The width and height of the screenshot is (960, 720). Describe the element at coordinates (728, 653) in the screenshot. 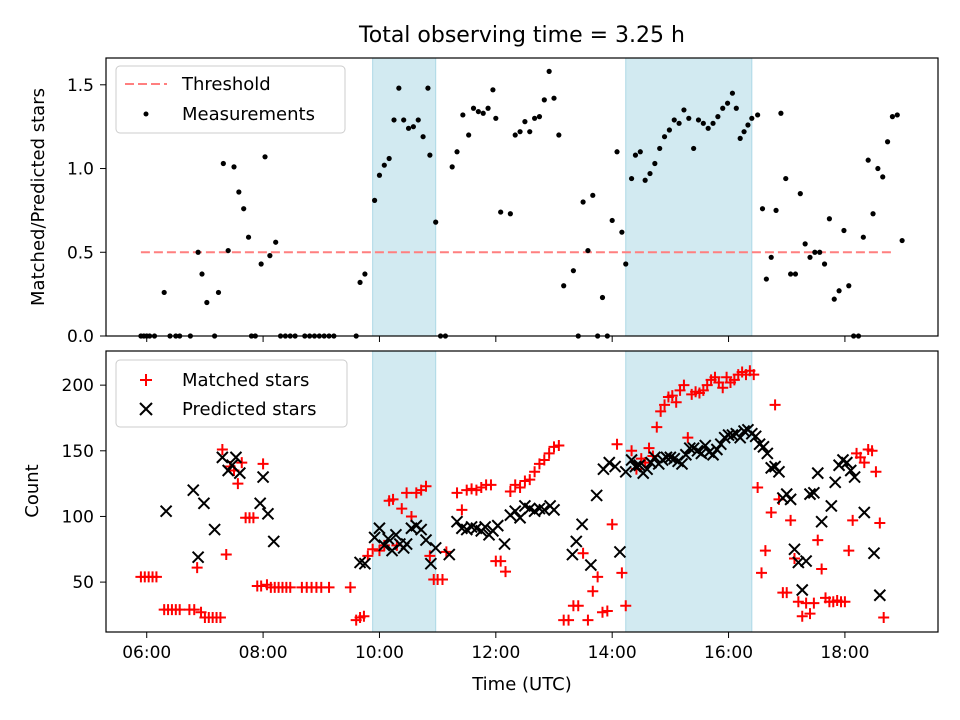

I see `x-tick-label-5: 16:00` at that location.